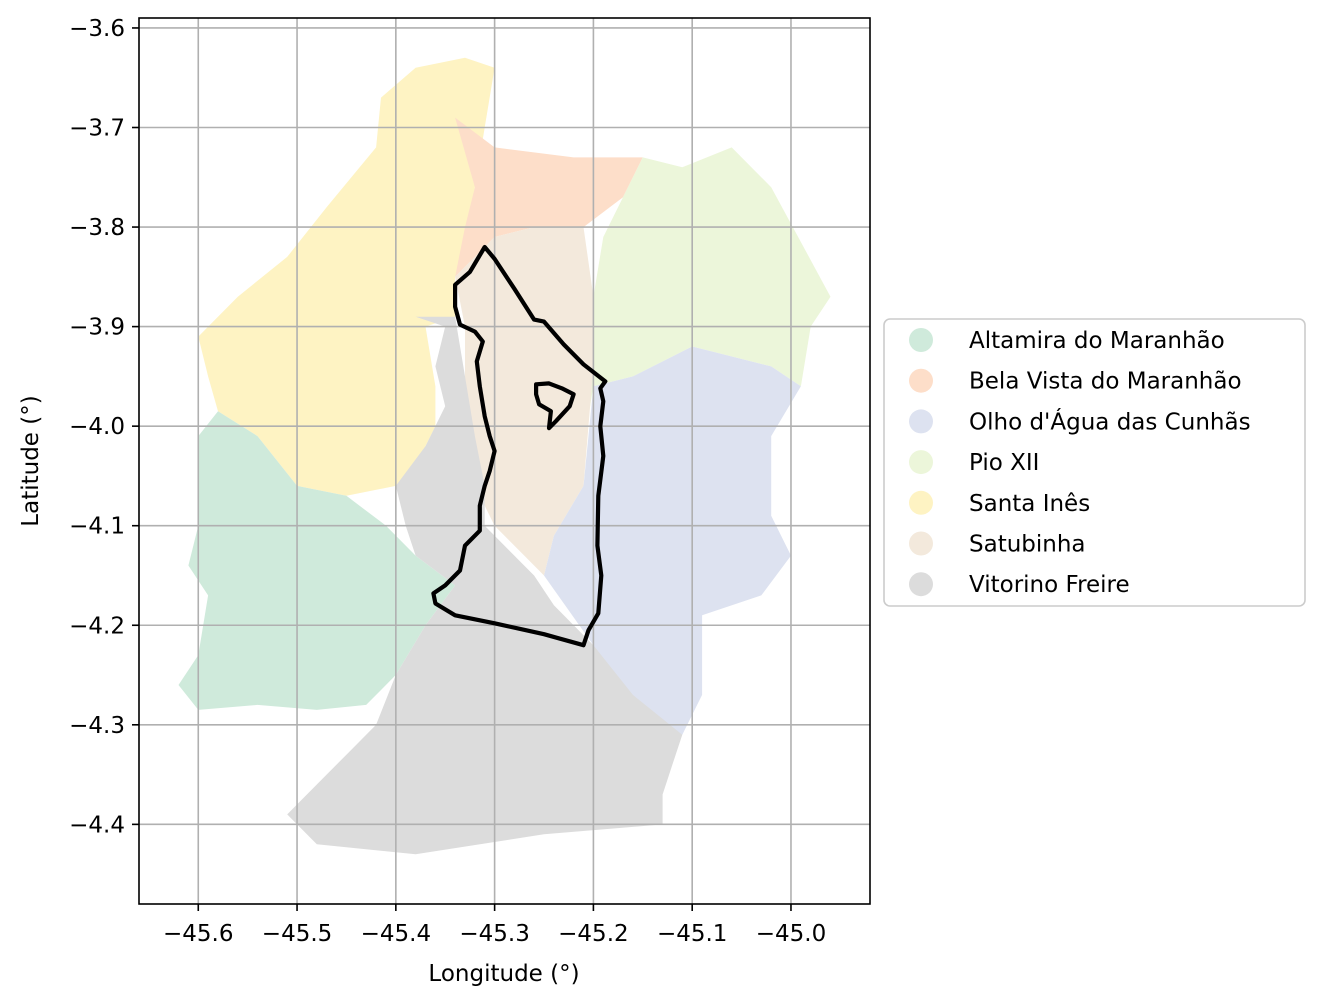  What do you see at coordinates (921, 543) in the screenshot?
I see `legend-marker-satubinha` at bounding box center [921, 543].